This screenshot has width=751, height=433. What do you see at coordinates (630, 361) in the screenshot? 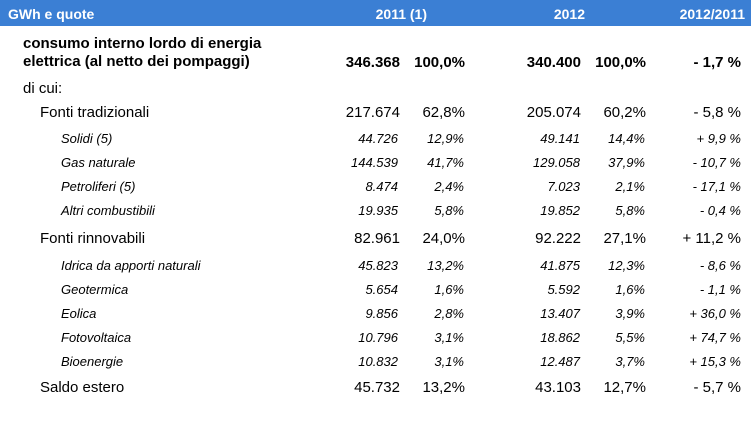
I see `share-2012: 3,7%` at bounding box center [630, 361].